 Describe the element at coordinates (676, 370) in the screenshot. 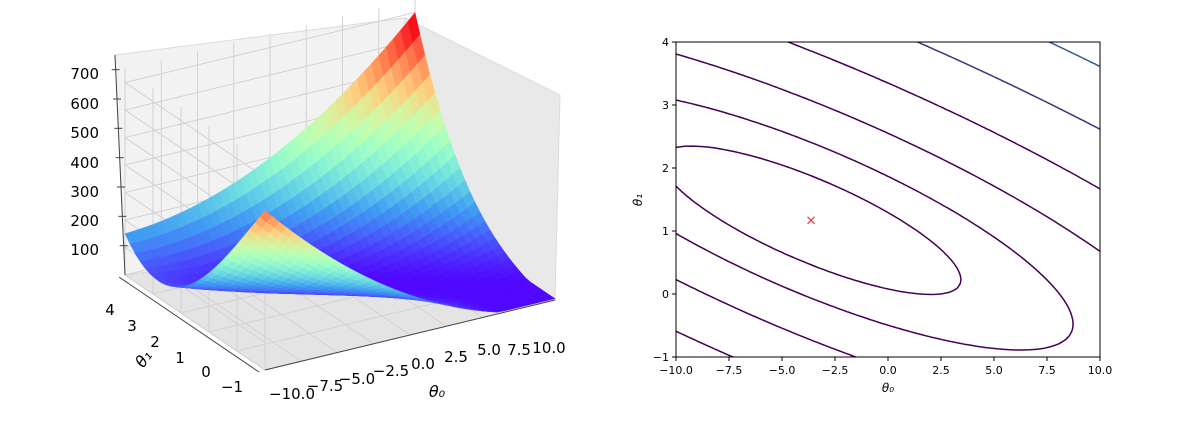

I see `x-tick-label: −10.0` at that location.